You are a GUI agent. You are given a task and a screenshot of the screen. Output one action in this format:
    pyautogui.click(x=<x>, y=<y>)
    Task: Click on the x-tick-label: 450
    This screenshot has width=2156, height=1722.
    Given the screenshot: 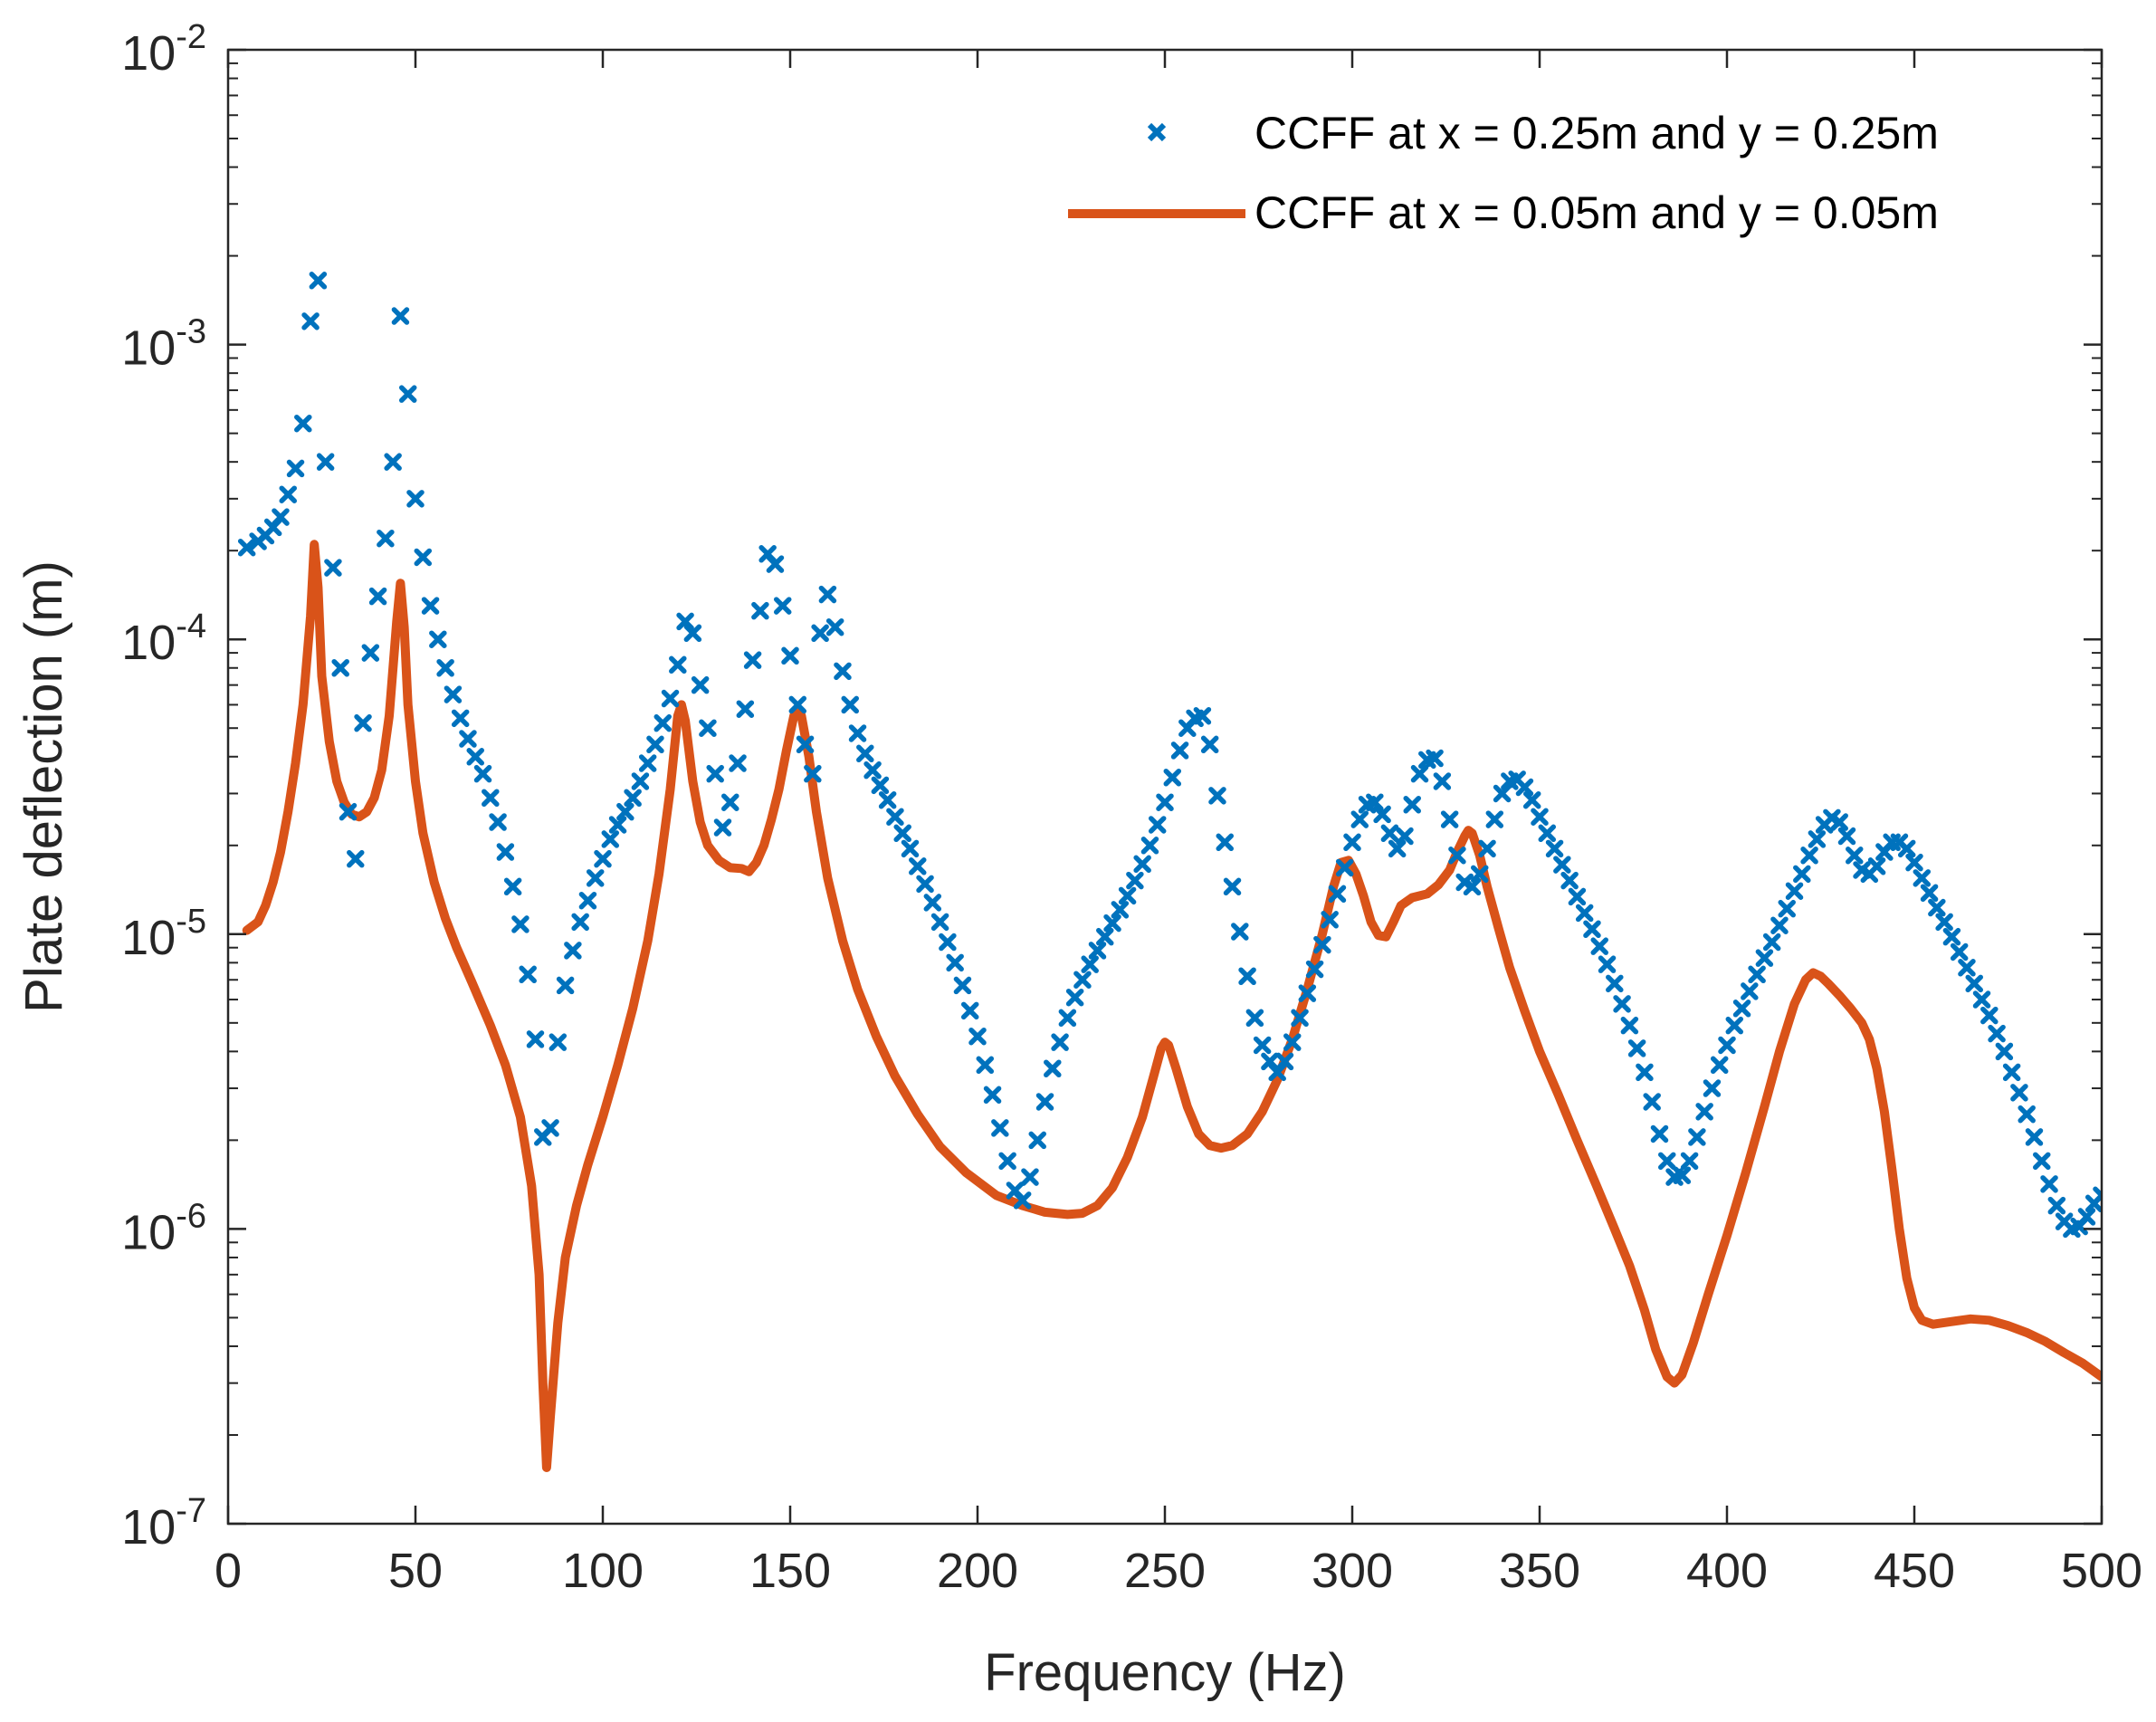 What is the action you would take?
    pyautogui.click(x=1914, y=1571)
    